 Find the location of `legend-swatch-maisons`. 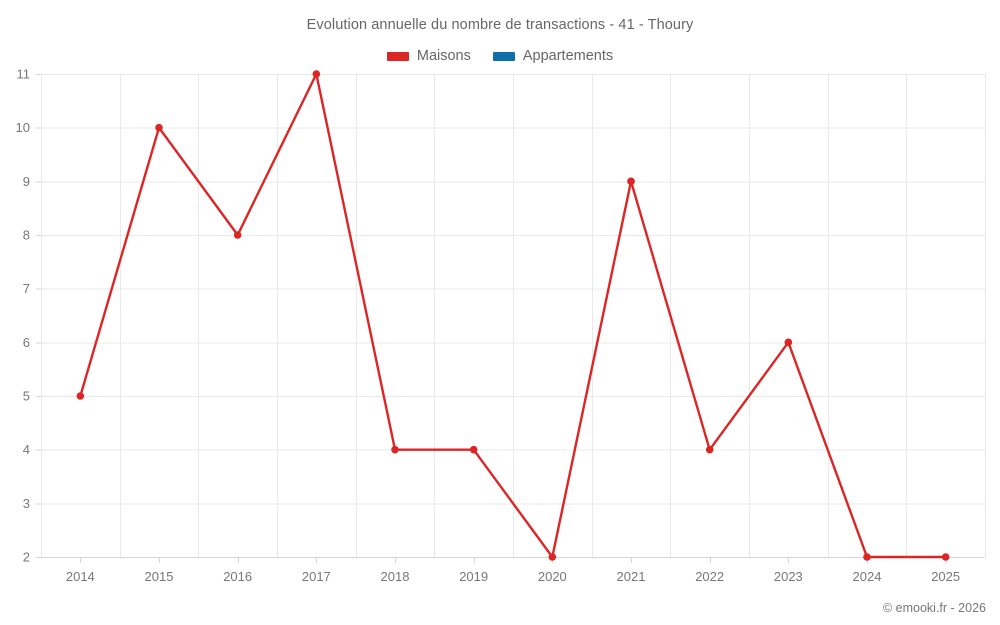

legend-swatch-maisons is located at coordinates (397, 56).